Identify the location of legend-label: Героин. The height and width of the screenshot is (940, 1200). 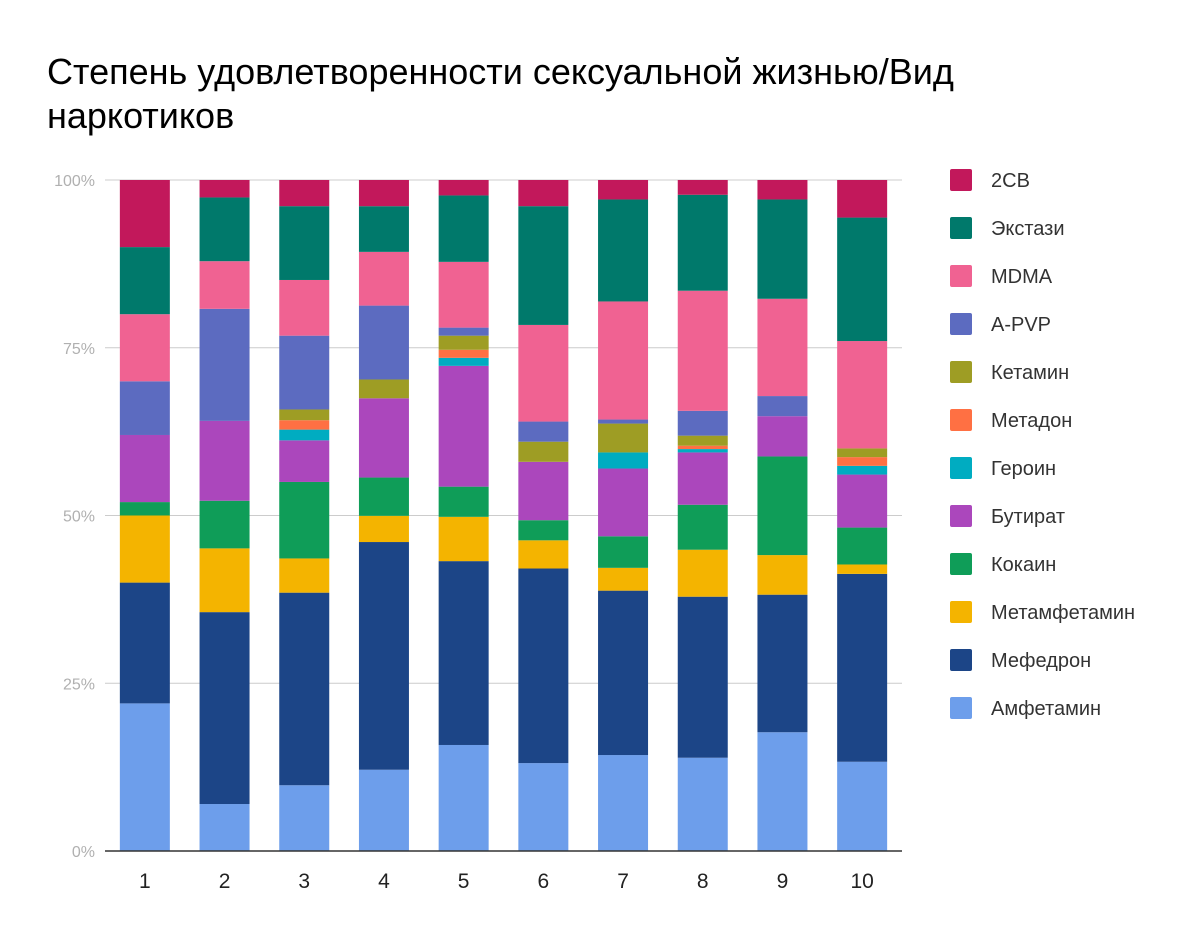
(1023, 469).